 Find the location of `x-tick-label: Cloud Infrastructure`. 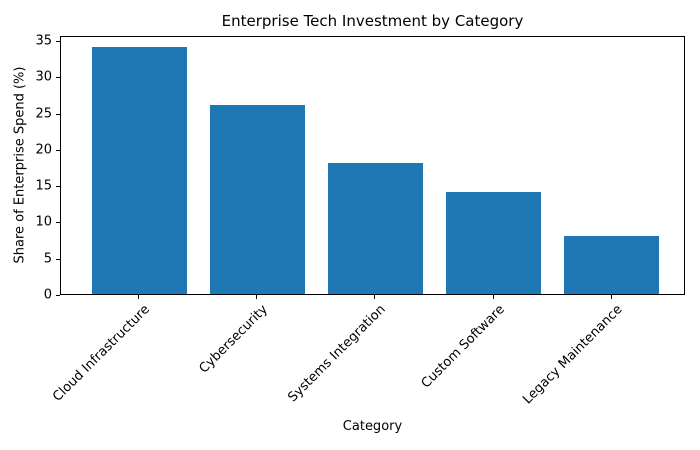

x-tick-label: Cloud Infrastructure is located at coordinates (101, 353).